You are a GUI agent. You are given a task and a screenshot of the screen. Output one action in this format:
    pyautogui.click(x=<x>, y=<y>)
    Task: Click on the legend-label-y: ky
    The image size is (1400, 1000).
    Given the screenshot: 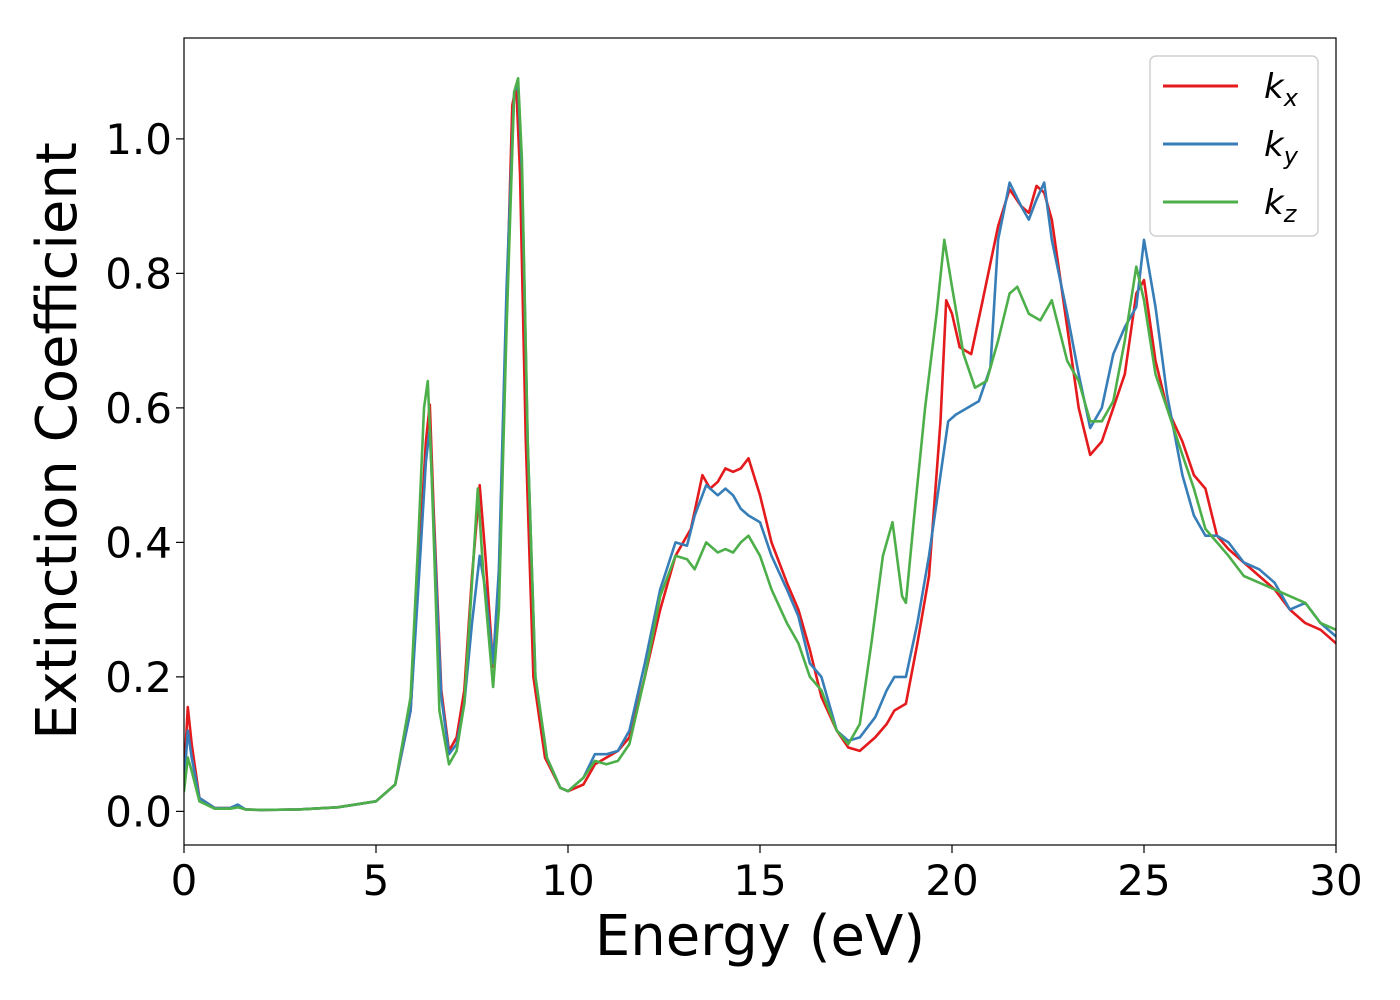 What is the action you would take?
    pyautogui.click(x=1281, y=147)
    